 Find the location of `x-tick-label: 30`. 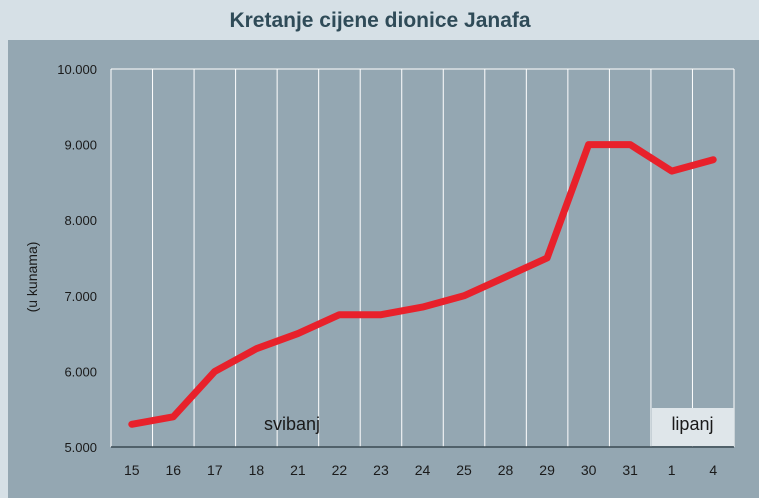

x-tick-label: 30 is located at coordinates (589, 470).